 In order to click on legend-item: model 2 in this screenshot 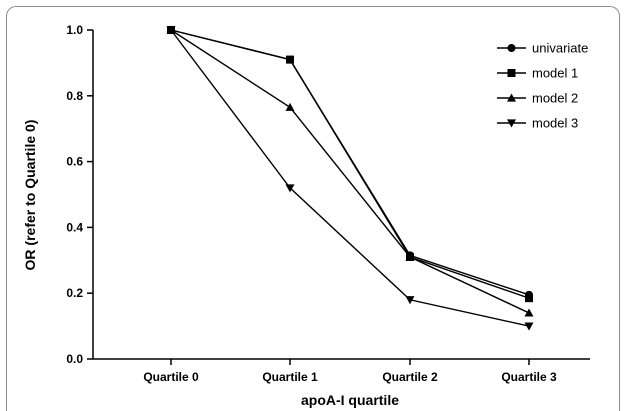, I will do `click(537, 98)`.